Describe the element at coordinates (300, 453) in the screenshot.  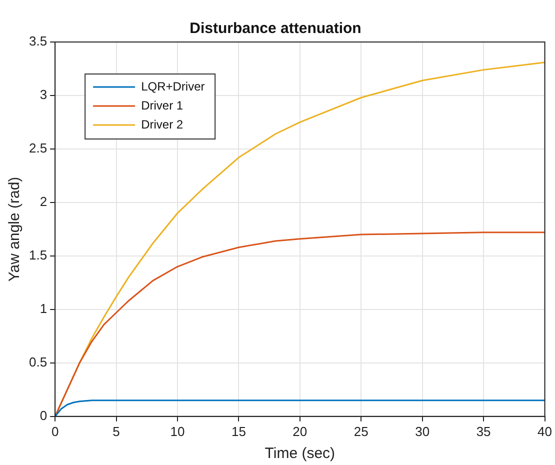
I see `x-axis-title: Time (sec)` at that location.